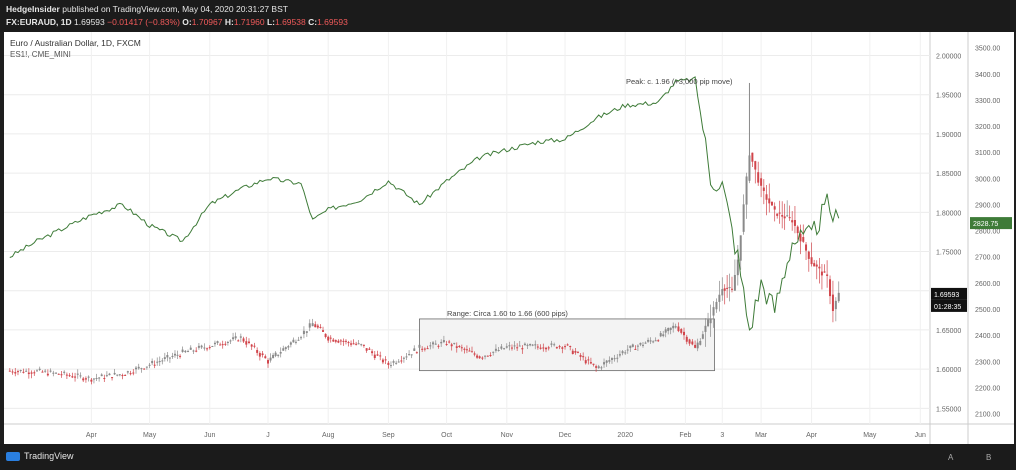 This screenshot has height=470, width=1016. I want to click on log-scale-button: B, so click(988, 457).